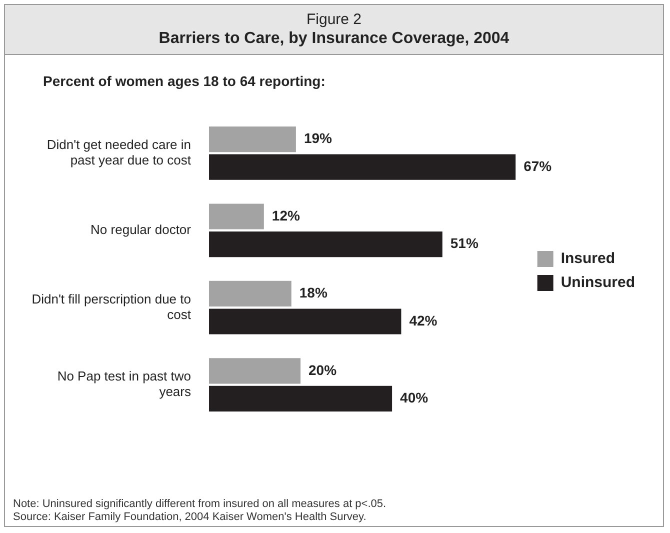 This screenshot has height=533, width=670. Describe the element at coordinates (112, 306) in the screenshot. I see `y-tick-label: Didn't fill perscription due to cost` at that location.